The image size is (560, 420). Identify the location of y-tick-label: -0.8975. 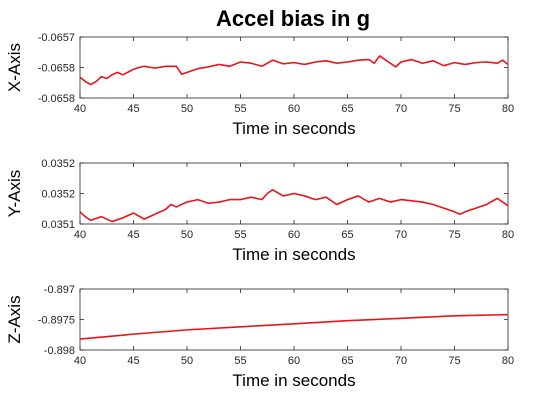
(56, 321).